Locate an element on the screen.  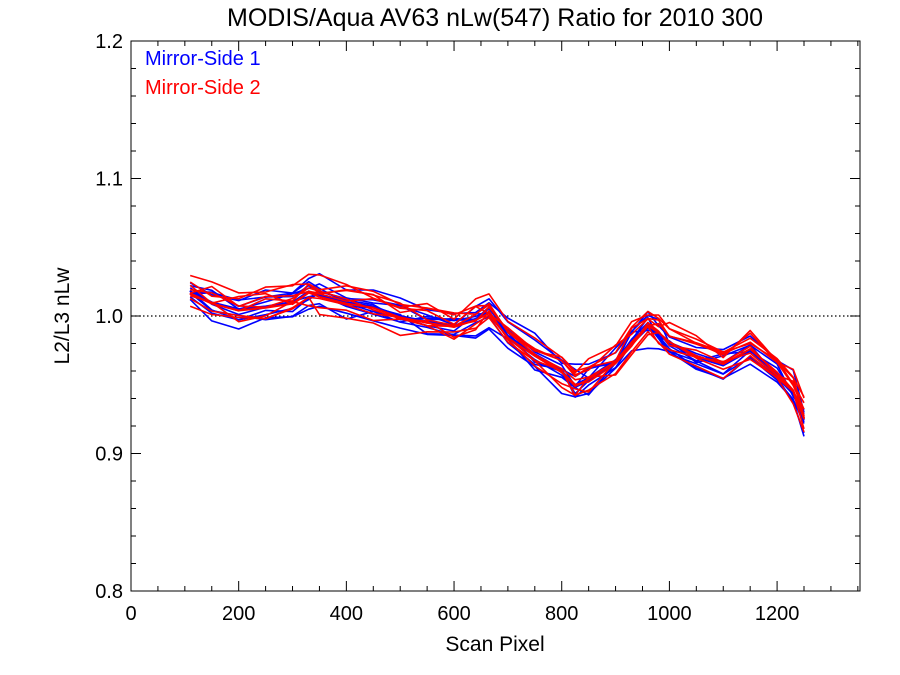
y-tick-label: 0.8 is located at coordinates (109, 592).